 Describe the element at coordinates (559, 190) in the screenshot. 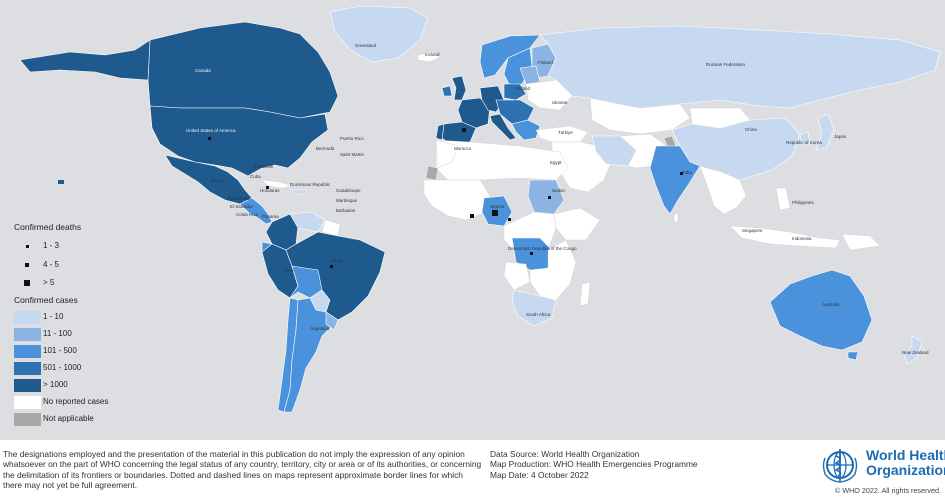

I see `label-sudan: Sudan` at that location.